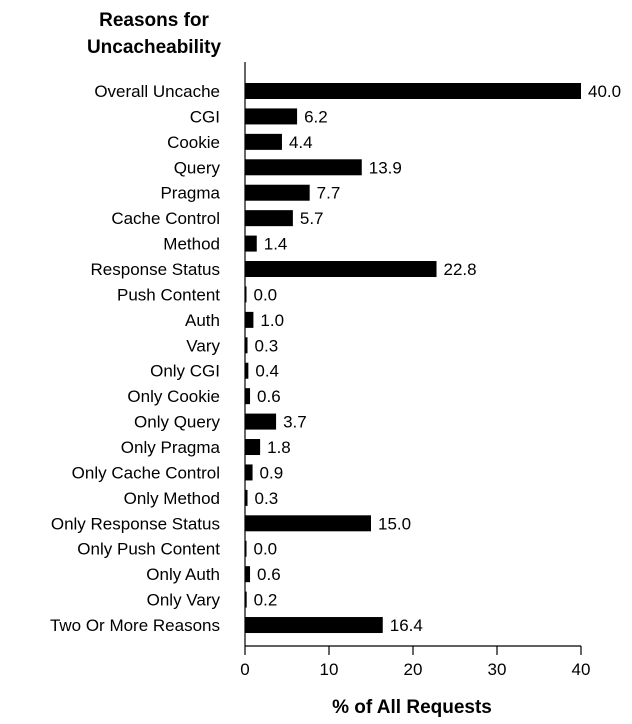 This screenshot has width=632, height=724. What do you see at coordinates (165, 218) in the screenshot?
I see `category-label: Cache Control` at bounding box center [165, 218].